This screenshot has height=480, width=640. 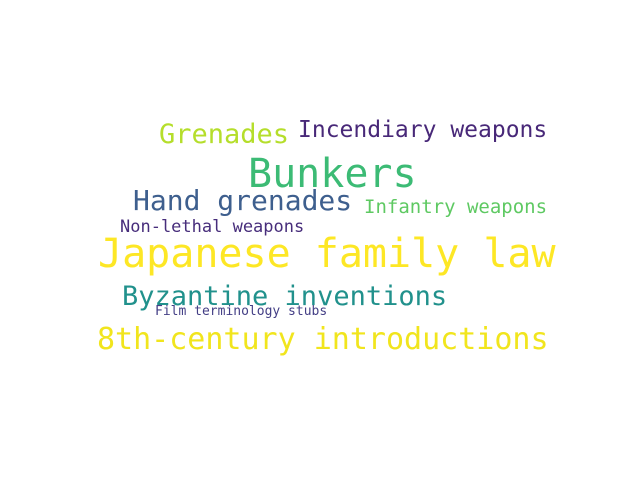 What do you see at coordinates (224, 134) in the screenshot?
I see `word-grenades: Grenades` at bounding box center [224, 134].